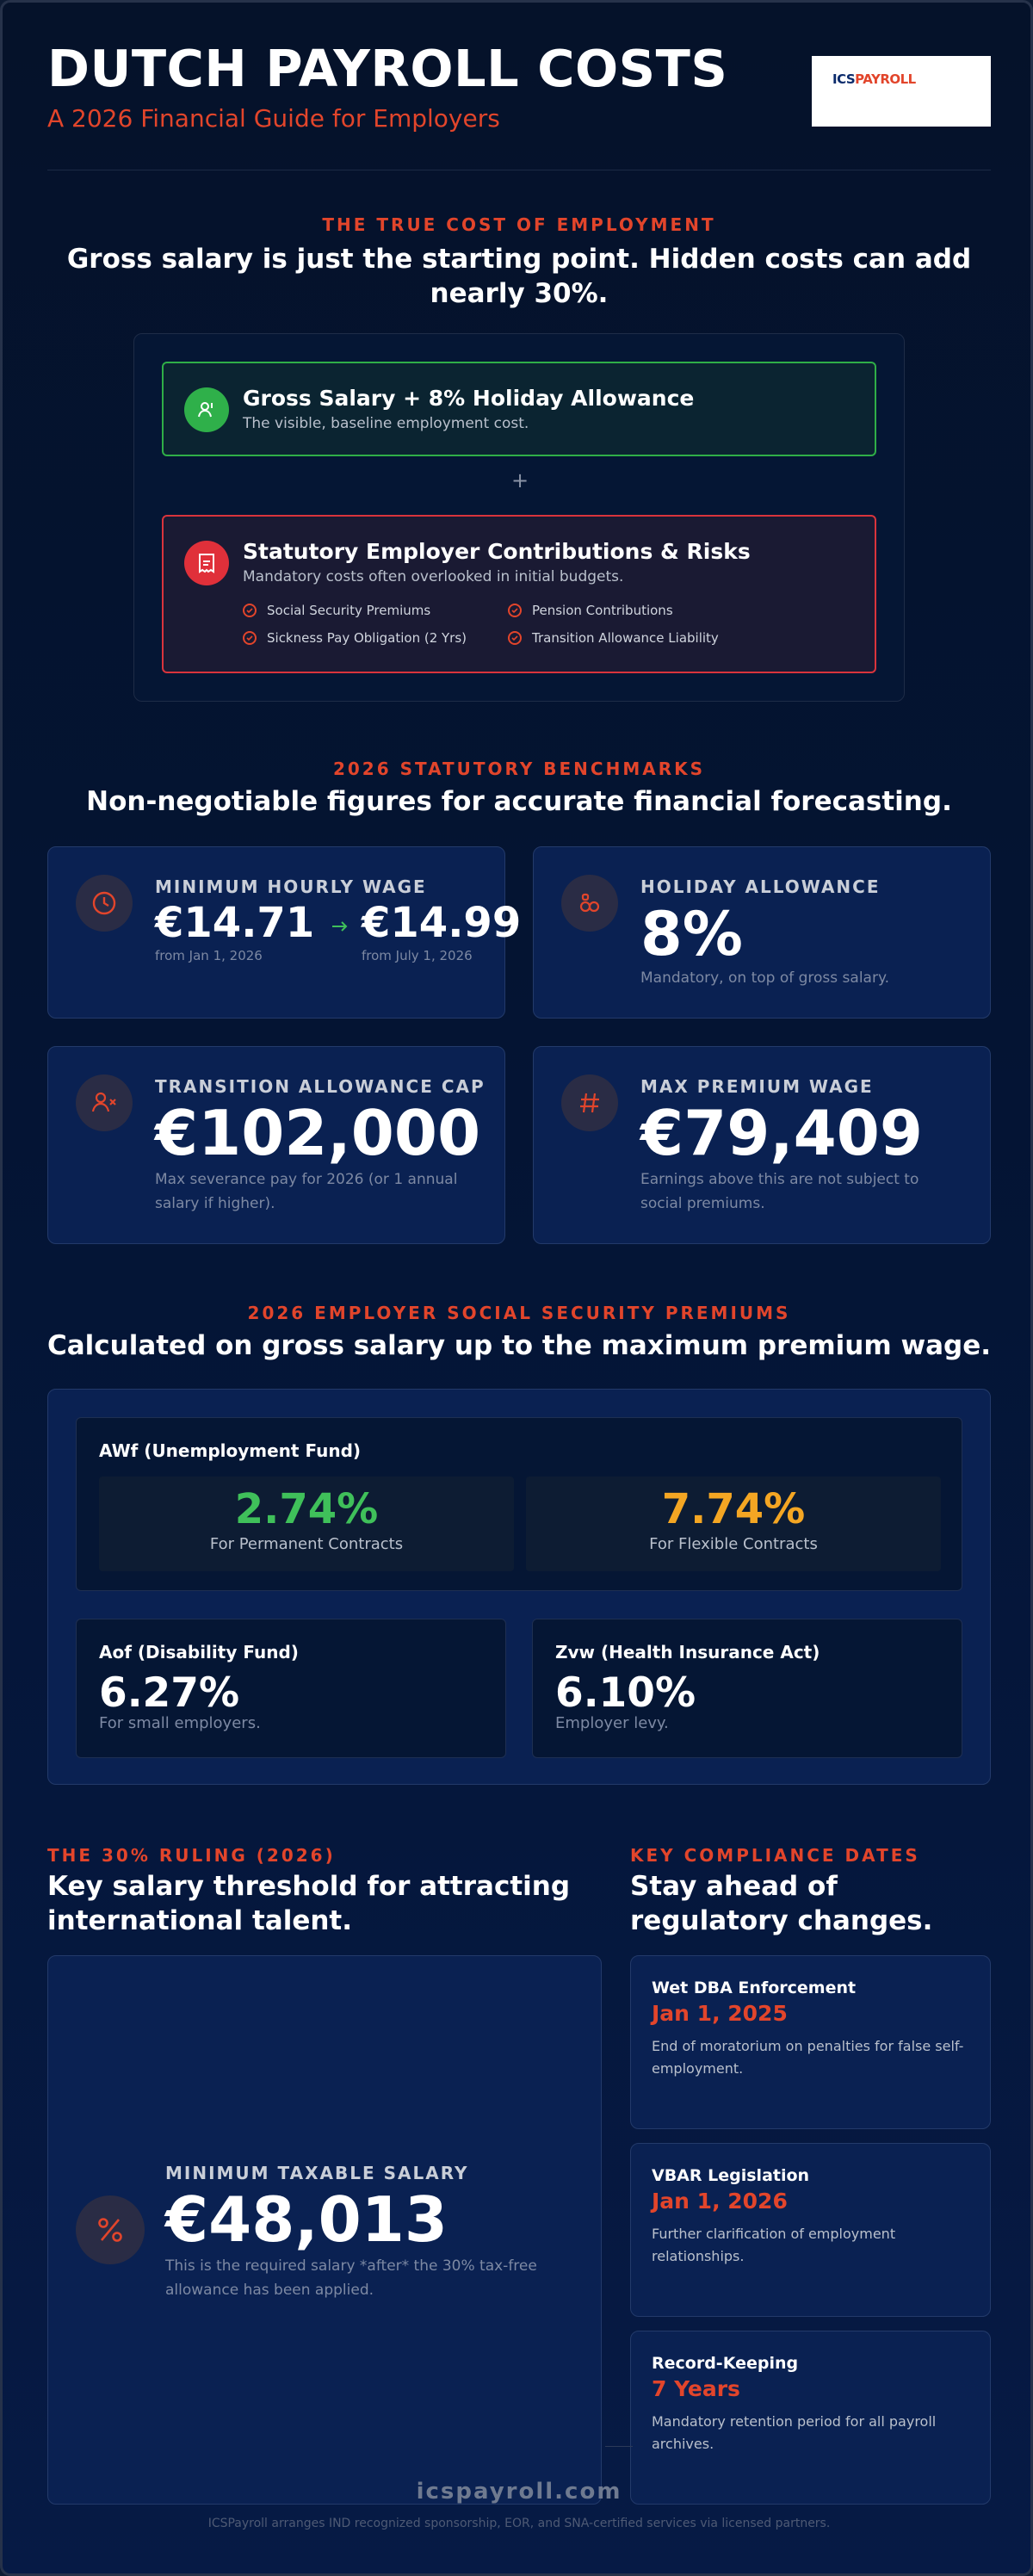 This screenshot has height=2576, width=1033. Describe the element at coordinates (731, 2175) in the screenshot. I see `date-title: VBAR Legislation` at that location.